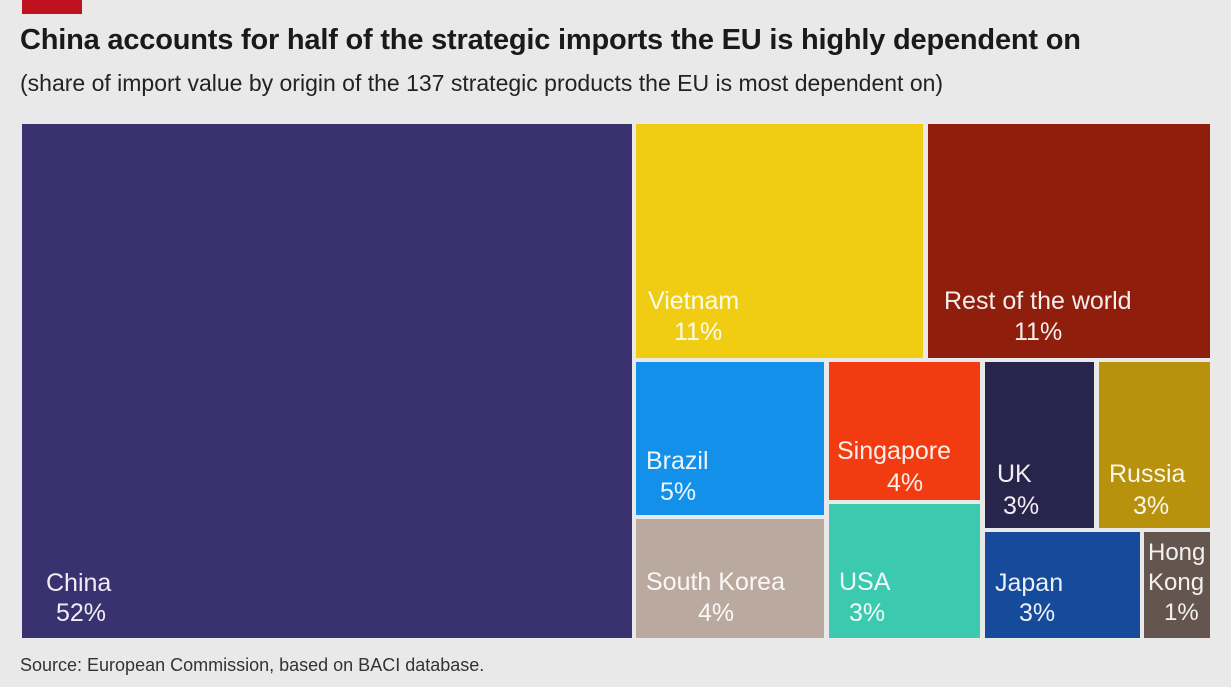 The width and height of the screenshot is (1231, 687). Describe the element at coordinates (1147, 474) in the screenshot. I see `treemap-label-russia: Russia` at that location.